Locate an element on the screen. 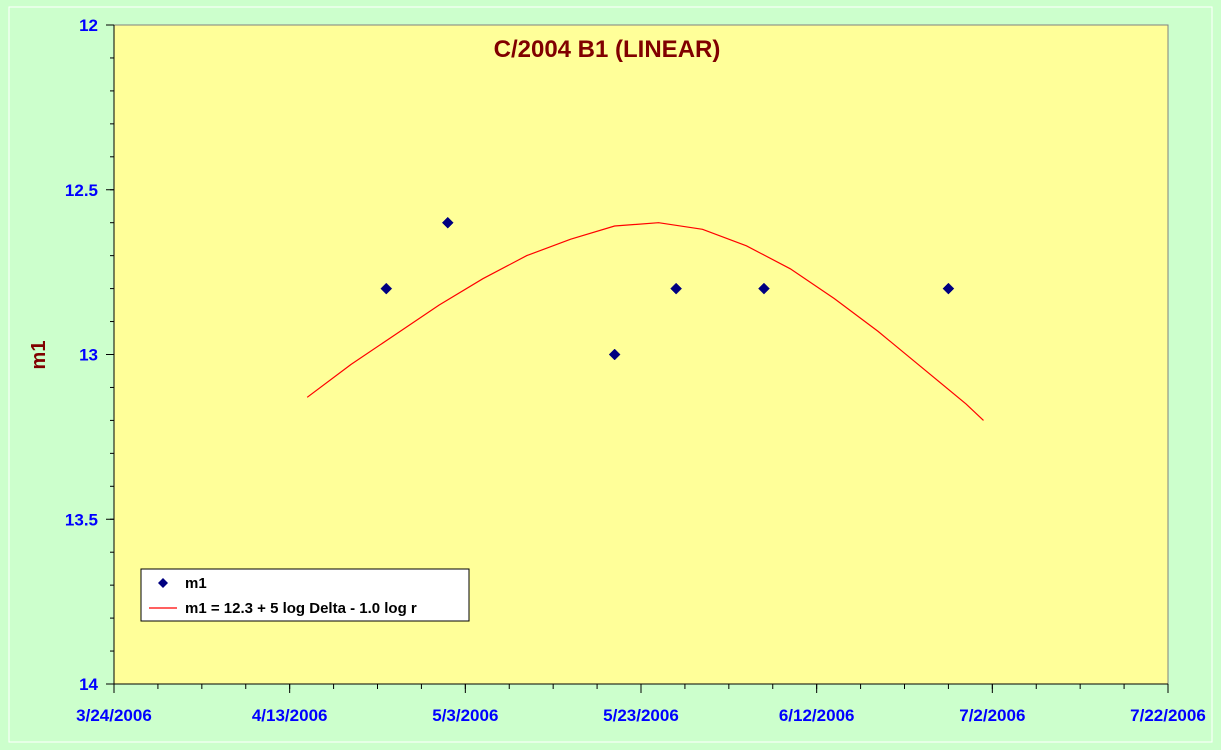 The height and width of the screenshot is (750, 1221). legend-label: m1 is located at coordinates (196, 583).